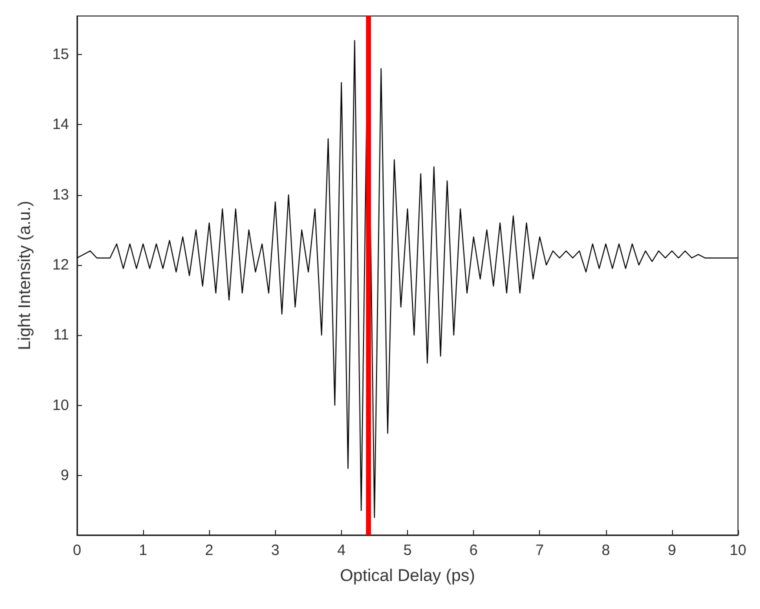 The height and width of the screenshot is (609, 760). Describe the element at coordinates (60, 405) in the screenshot. I see `y-tick-label: 10` at that location.